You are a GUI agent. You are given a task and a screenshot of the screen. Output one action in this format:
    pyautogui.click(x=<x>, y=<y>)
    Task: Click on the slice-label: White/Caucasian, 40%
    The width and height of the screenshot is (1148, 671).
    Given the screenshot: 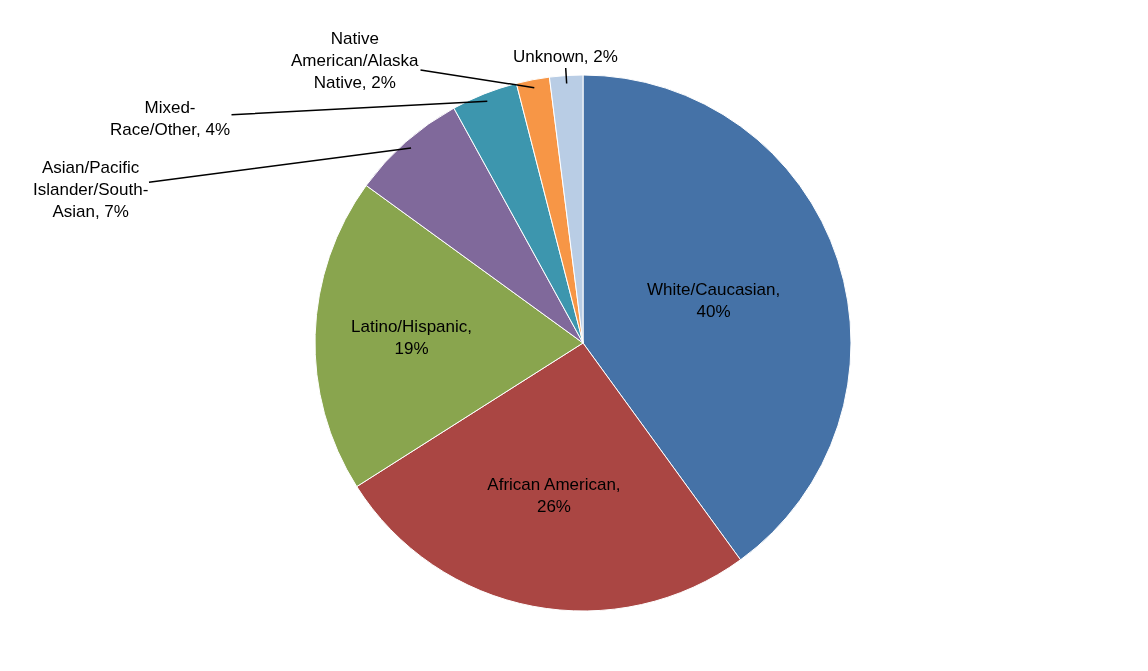 What is the action you would take?
    pyautogui.click(x=714, y=301)
    